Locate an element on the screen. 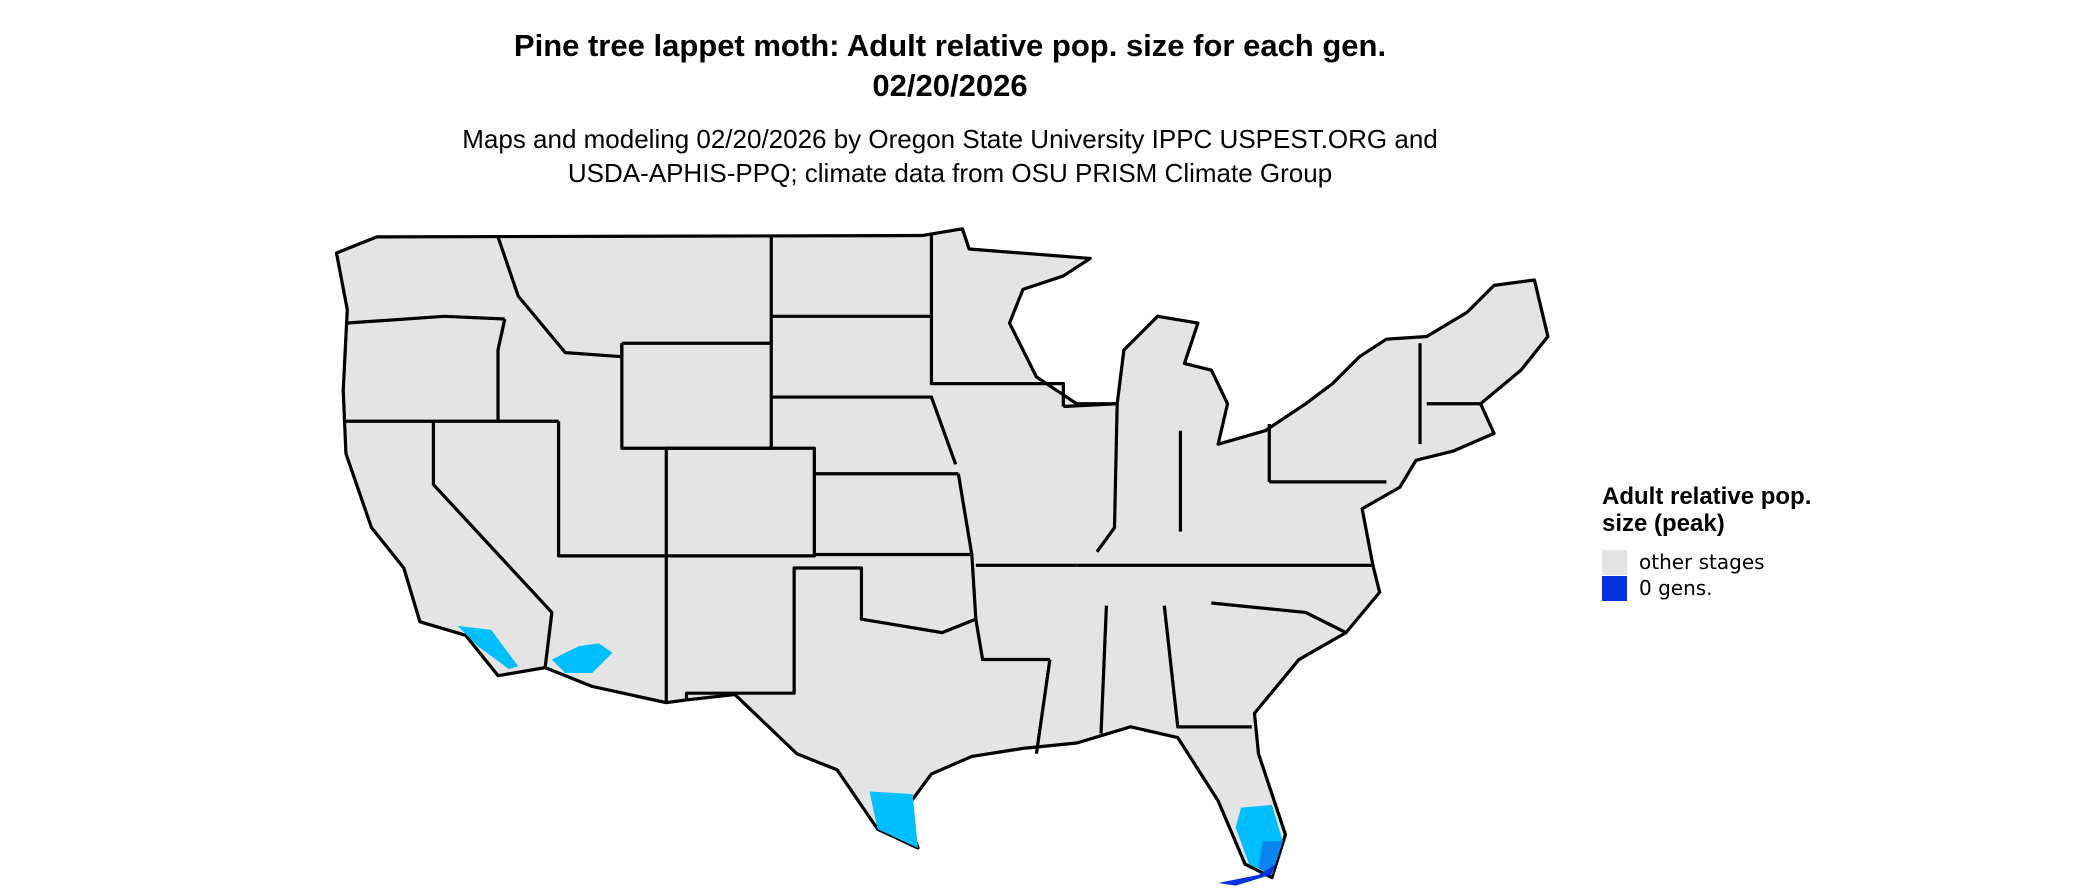  legend-item-0-gens: 0 gens. is located at coordinates (1712, 588).